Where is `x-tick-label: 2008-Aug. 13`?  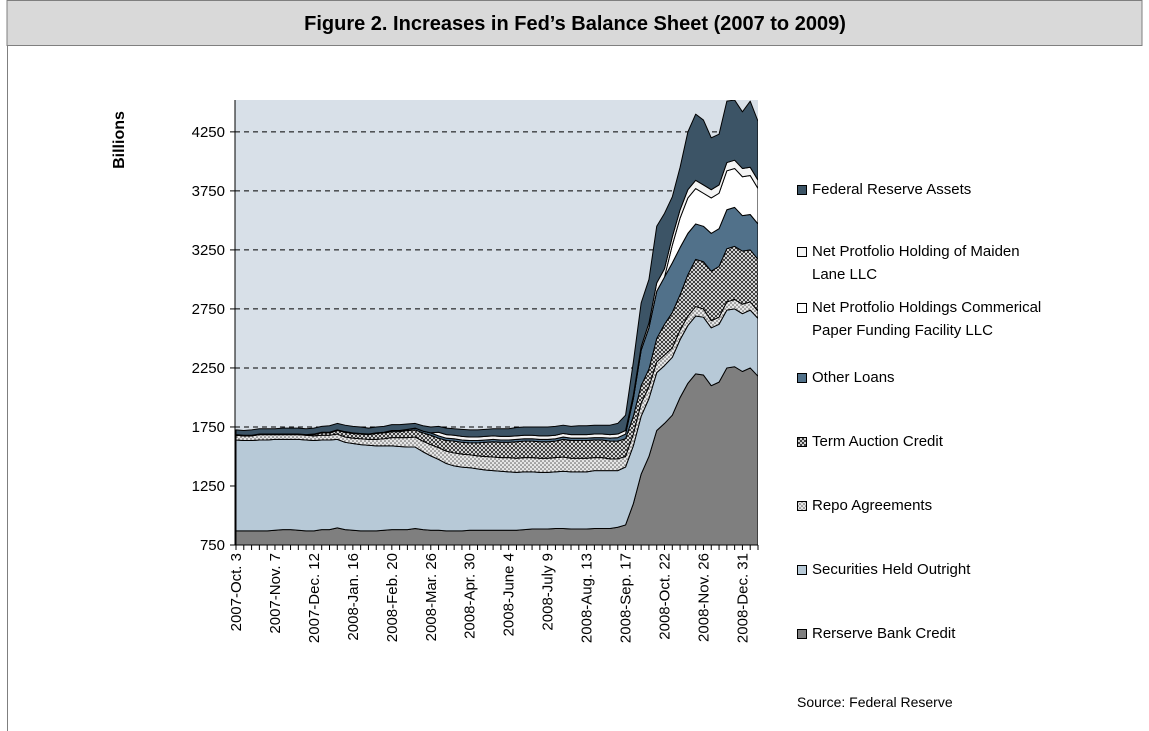 x-tick-label: 2008-Aug. 13 is located at coordinates (587, 598).